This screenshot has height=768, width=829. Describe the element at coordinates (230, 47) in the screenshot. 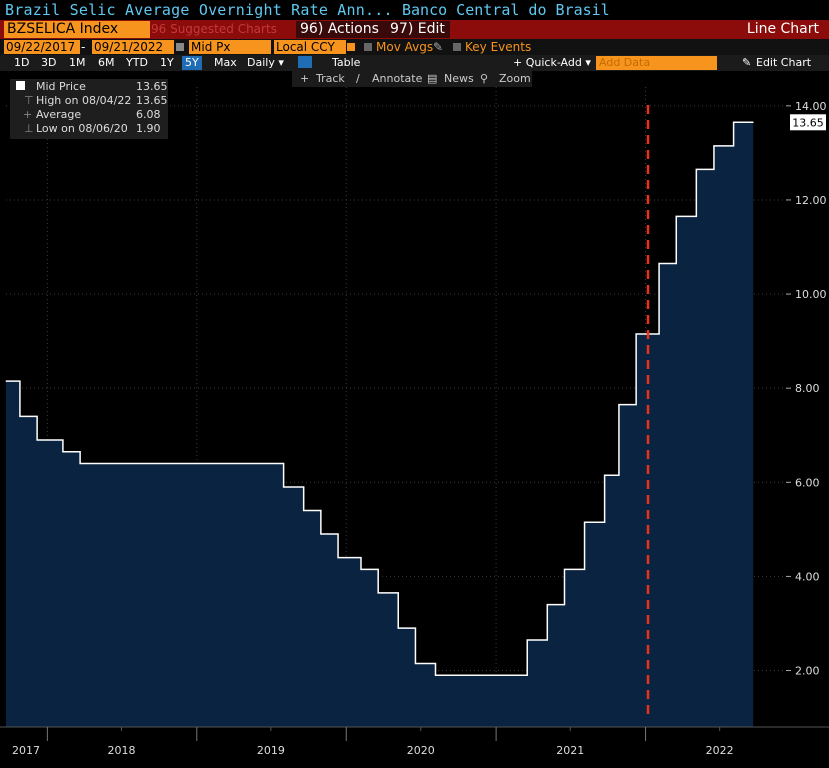

I see `field-select: Mid Px` at that location.